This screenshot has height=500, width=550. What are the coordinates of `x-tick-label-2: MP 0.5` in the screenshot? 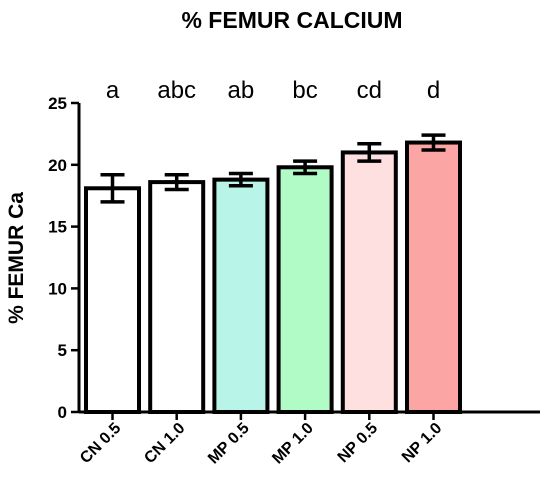 It's located at (229, 444).